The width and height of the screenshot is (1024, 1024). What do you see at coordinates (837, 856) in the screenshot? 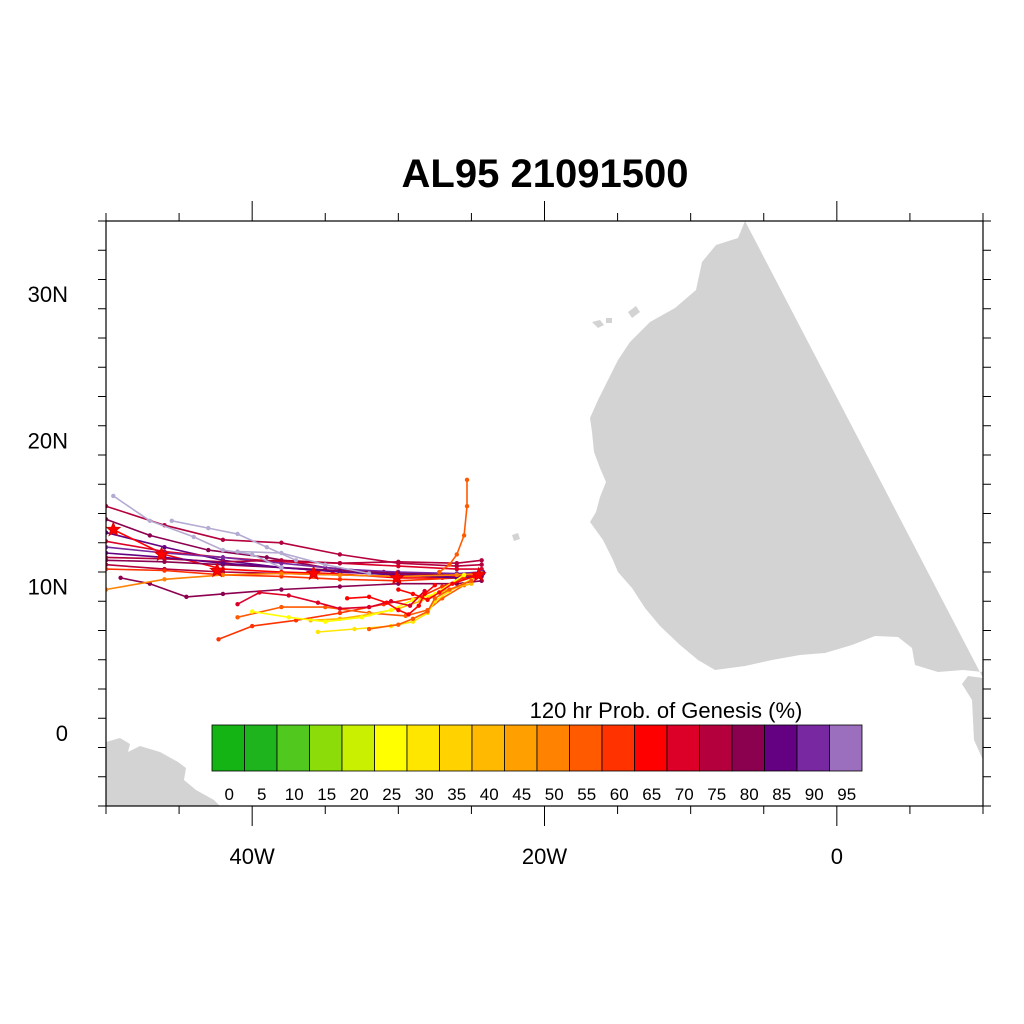
I see `lon-label: 0` at bounding box center [837, 856].